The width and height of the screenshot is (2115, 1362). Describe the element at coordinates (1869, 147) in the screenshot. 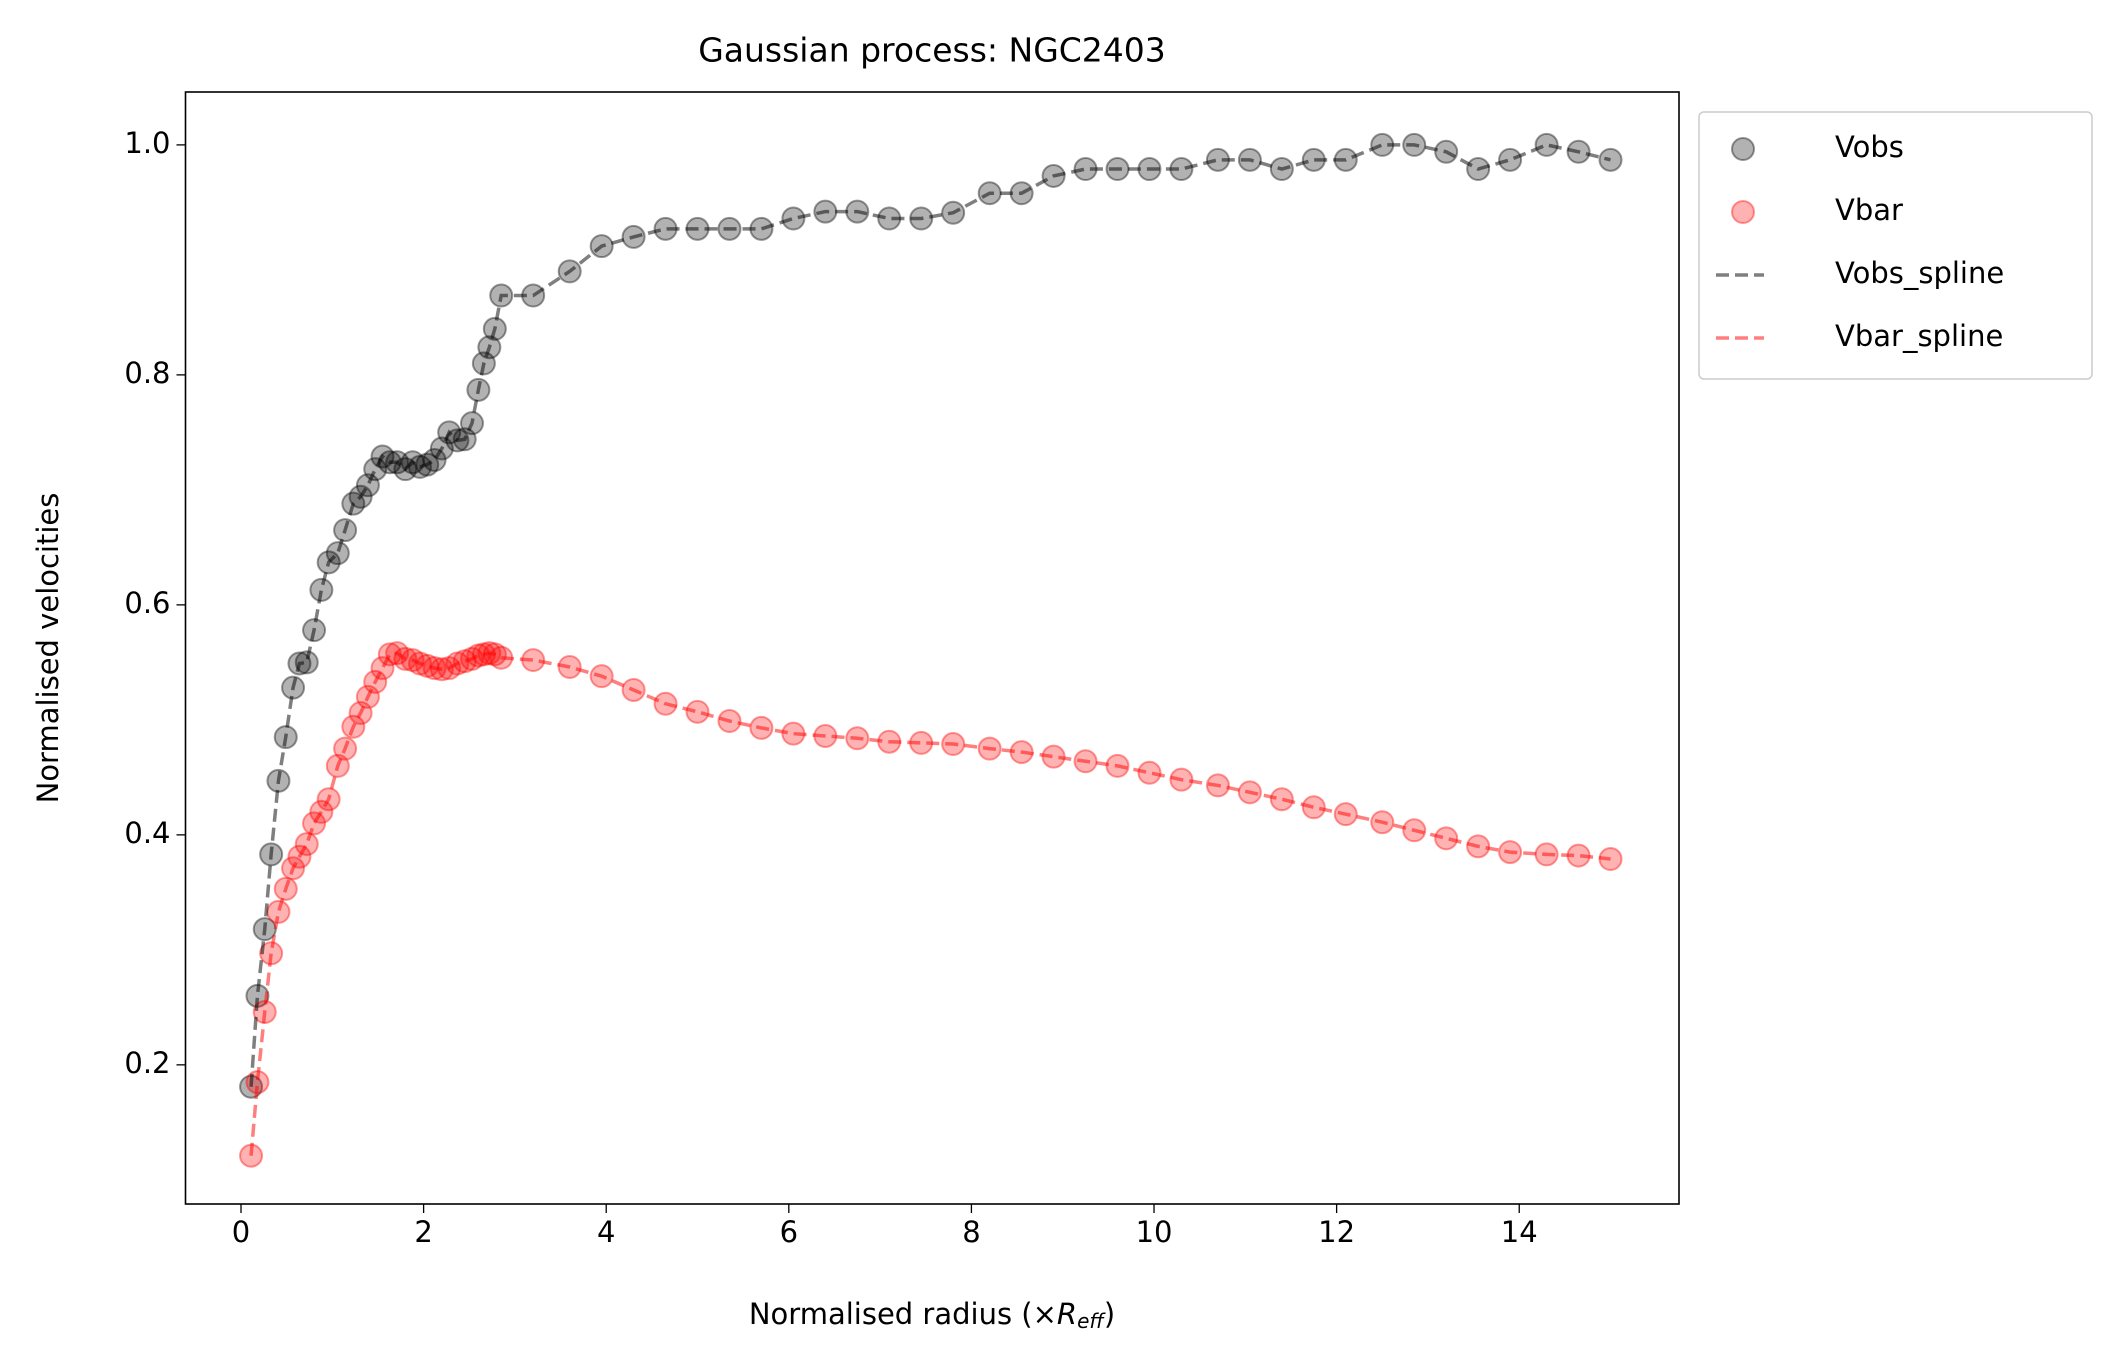

I see `legend-label: Vobs` at that location.